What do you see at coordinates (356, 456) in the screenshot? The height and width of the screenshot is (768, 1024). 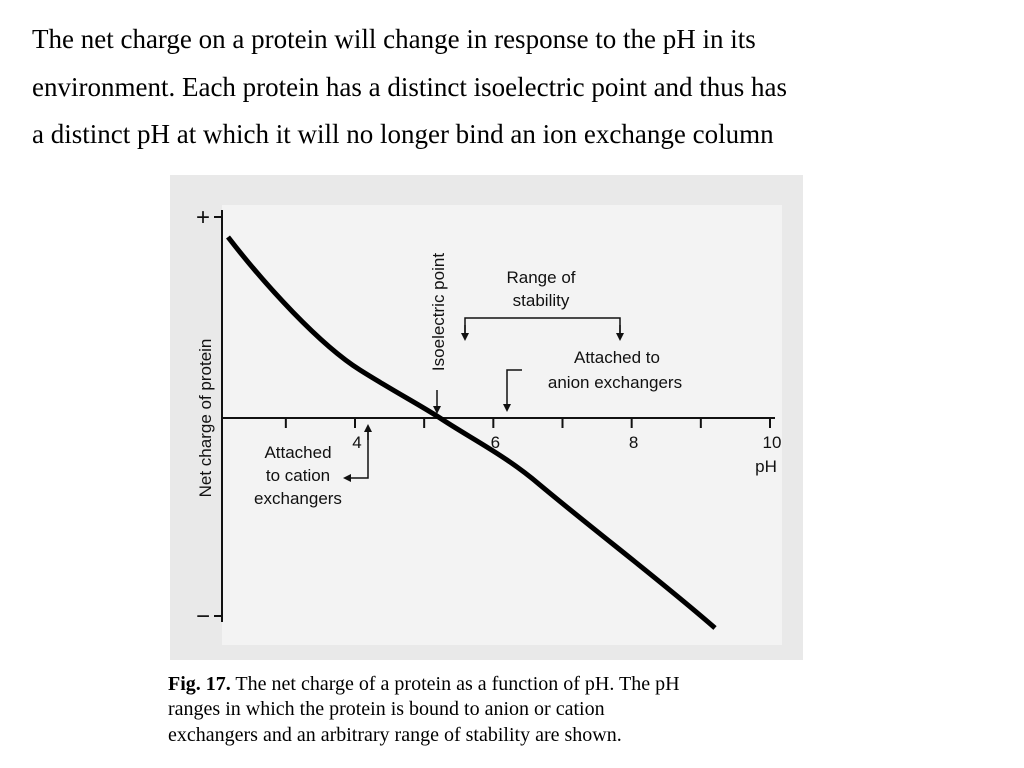 I see `cation-arrow` at bounding box center [356, 456].